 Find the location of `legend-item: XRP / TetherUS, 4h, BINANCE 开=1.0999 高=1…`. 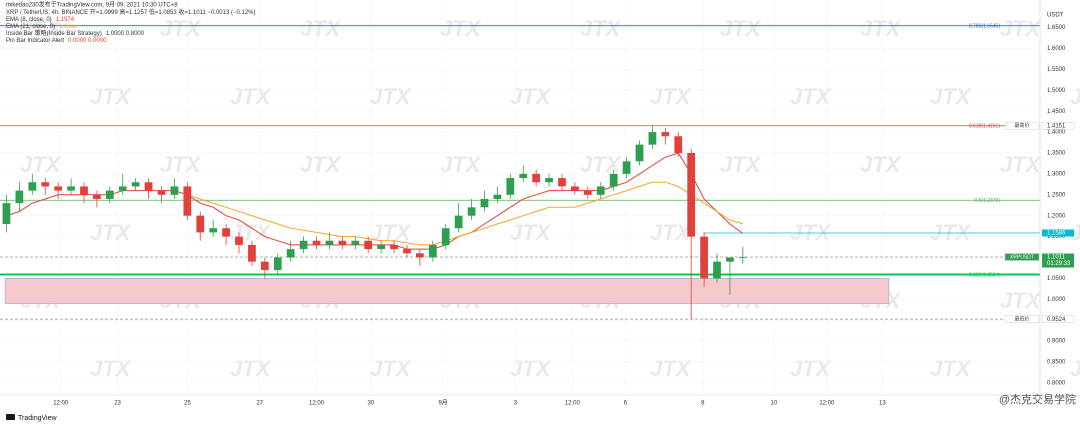

legend-item: XRP / TetherUS, 4h, BINANCE 开=1.0999 高=1… is located at coordinates (131, 12).